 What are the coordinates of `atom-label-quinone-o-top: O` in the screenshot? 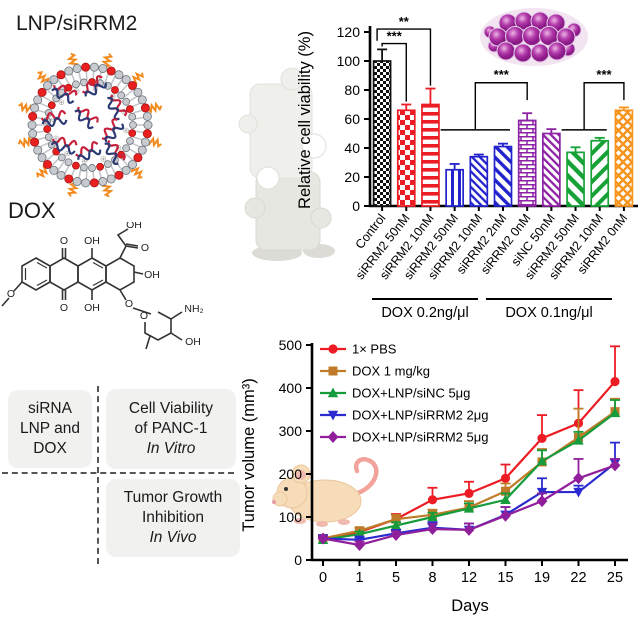 It's located at (64, 241).